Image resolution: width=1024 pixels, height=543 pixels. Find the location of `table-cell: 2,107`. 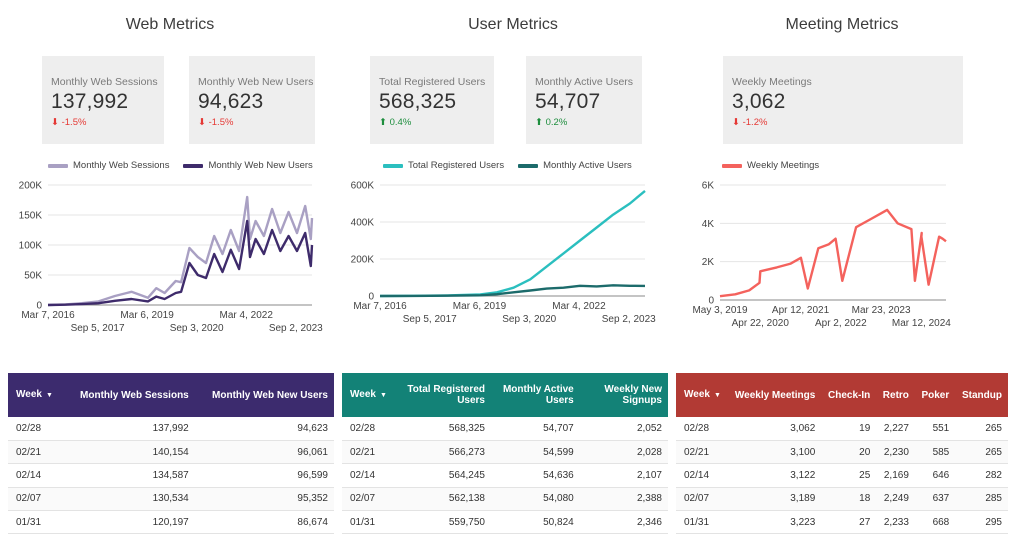

table-cell: 2,107 is located at coordinates (623, 475).